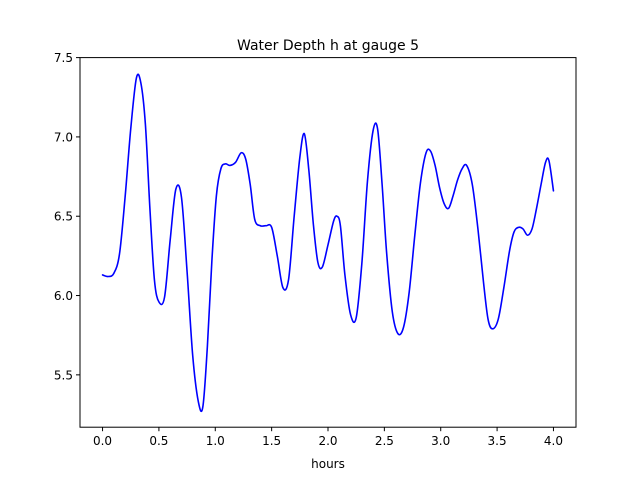  What do you see at coordinates (328, 46) in the screenshot?
I see `chart-title: Water Depth h at gauge 5` at bounding box center [328, 46].